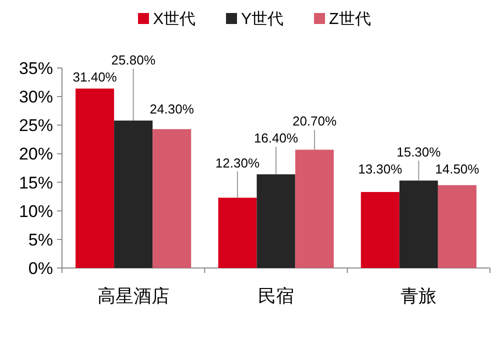 The image size is (500, 343). What do you see at coordinates (418, 296) in the screenshot?
I see `x-tick-label: 青旅` at bounding box center [418, 296].